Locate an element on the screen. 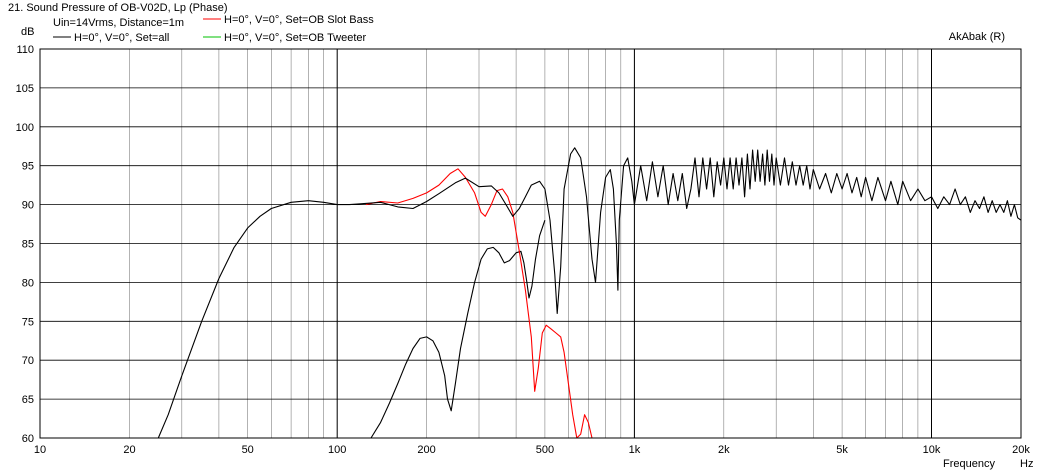 This screenshot has width=1046, height=474. x-tick-label: 500 is located at coordinates (545, 450).